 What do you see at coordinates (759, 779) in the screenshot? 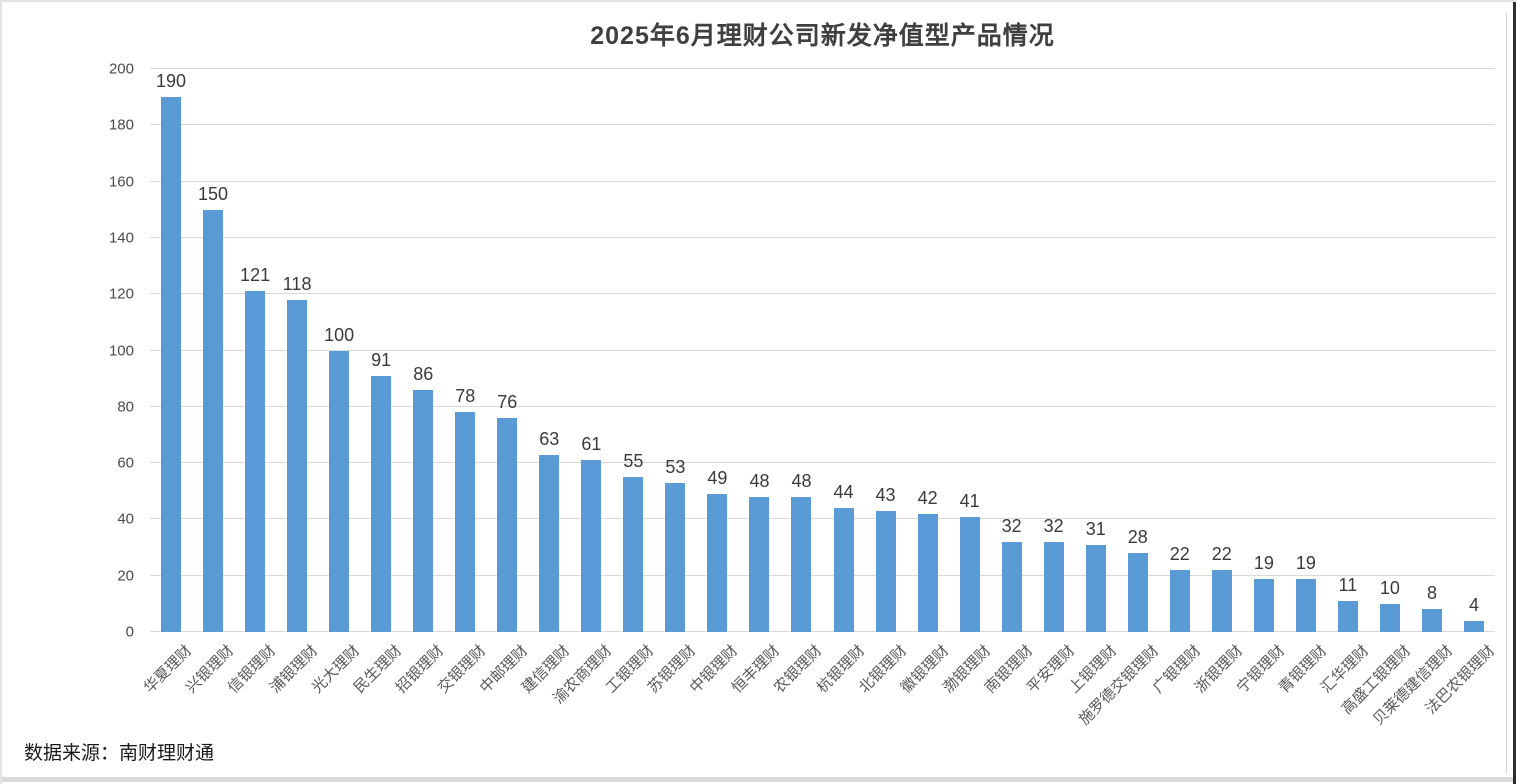
I see `bottom-scrollbar-track` at bounding box center [759, 779].